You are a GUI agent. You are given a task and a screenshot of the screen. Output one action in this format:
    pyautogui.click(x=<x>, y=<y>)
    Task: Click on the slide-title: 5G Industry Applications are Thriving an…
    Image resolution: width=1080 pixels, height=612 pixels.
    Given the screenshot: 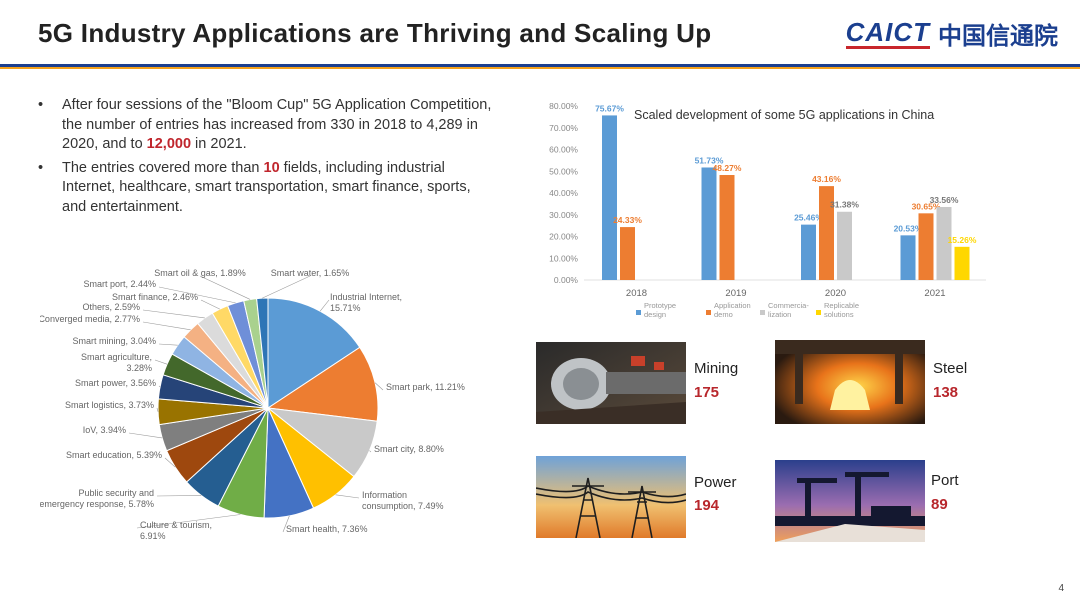 What is the action you would take?
    pyautogui.click(x=375, y=33)
    